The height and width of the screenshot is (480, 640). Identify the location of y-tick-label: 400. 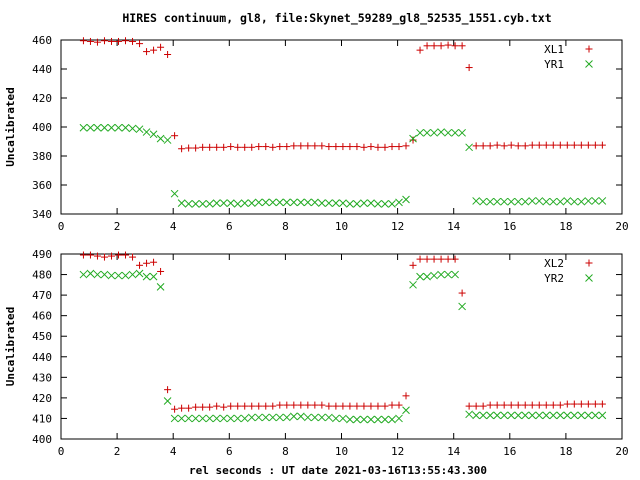
(42, 439).